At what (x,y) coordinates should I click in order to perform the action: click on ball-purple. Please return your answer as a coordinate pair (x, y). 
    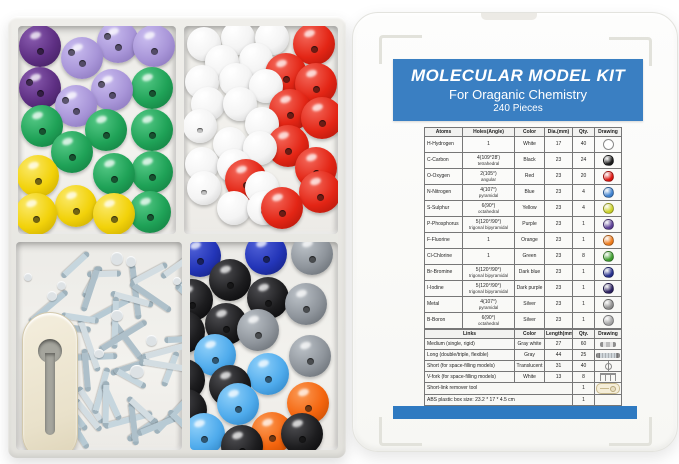
    Looking at the image, I should click on (40, 88).